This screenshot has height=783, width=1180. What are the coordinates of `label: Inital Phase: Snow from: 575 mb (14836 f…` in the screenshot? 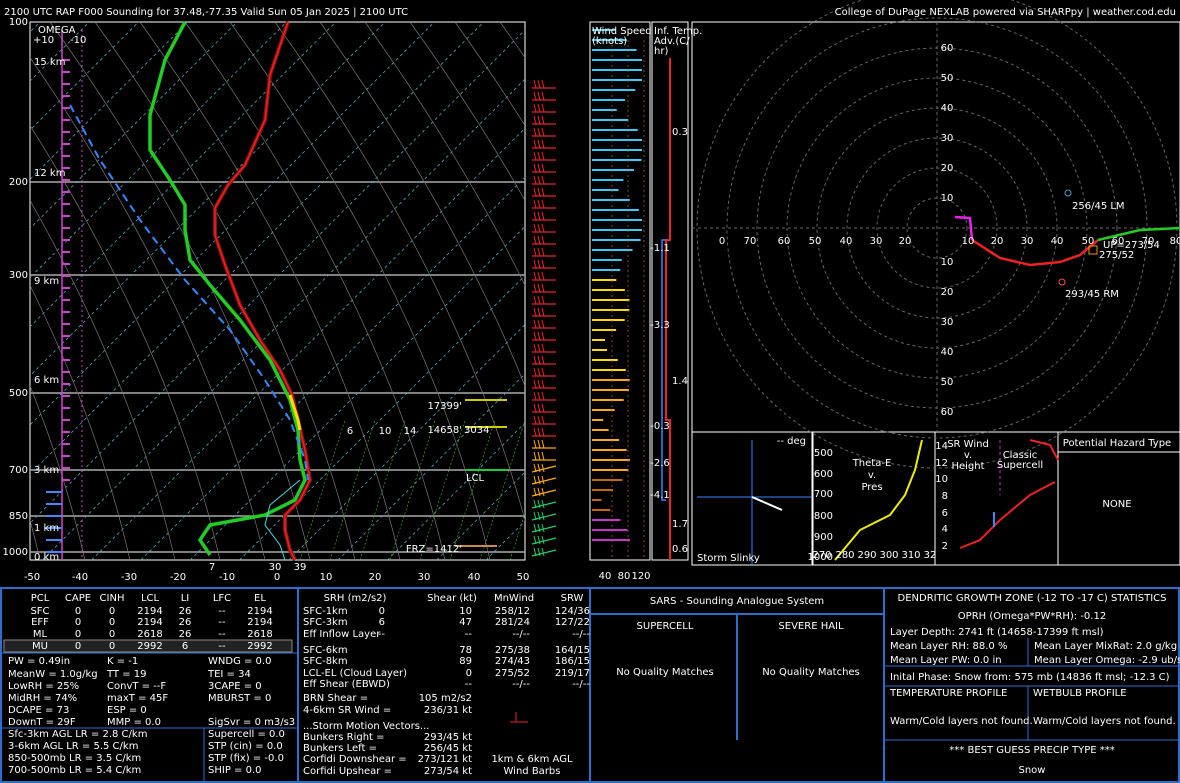 It's located at (1030, 677).